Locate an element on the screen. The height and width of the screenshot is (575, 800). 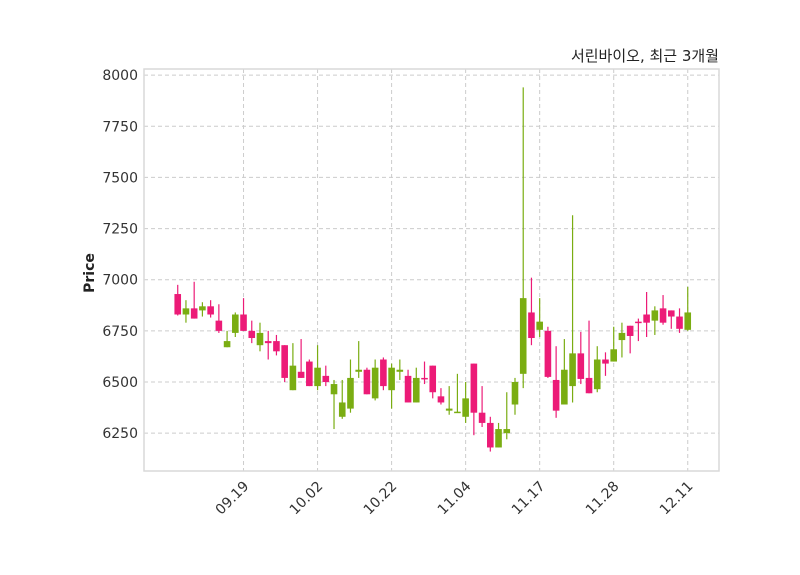
y-axis-label: Price is located at coordinates (90, 273).